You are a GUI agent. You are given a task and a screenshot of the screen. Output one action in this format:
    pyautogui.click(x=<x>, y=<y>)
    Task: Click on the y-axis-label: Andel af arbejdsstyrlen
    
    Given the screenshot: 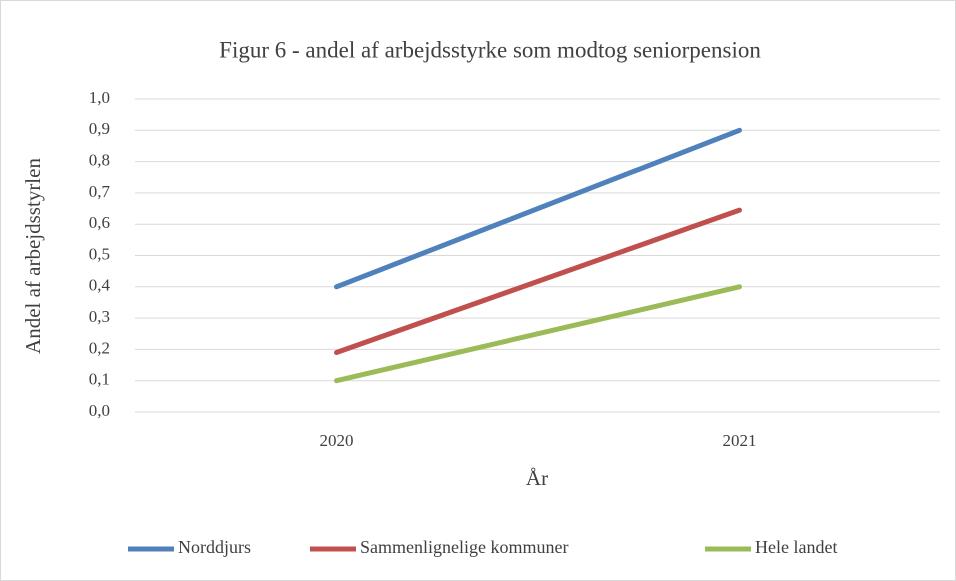 What is the action you would take?
    pyautogui.click(x=33, y=256)
    